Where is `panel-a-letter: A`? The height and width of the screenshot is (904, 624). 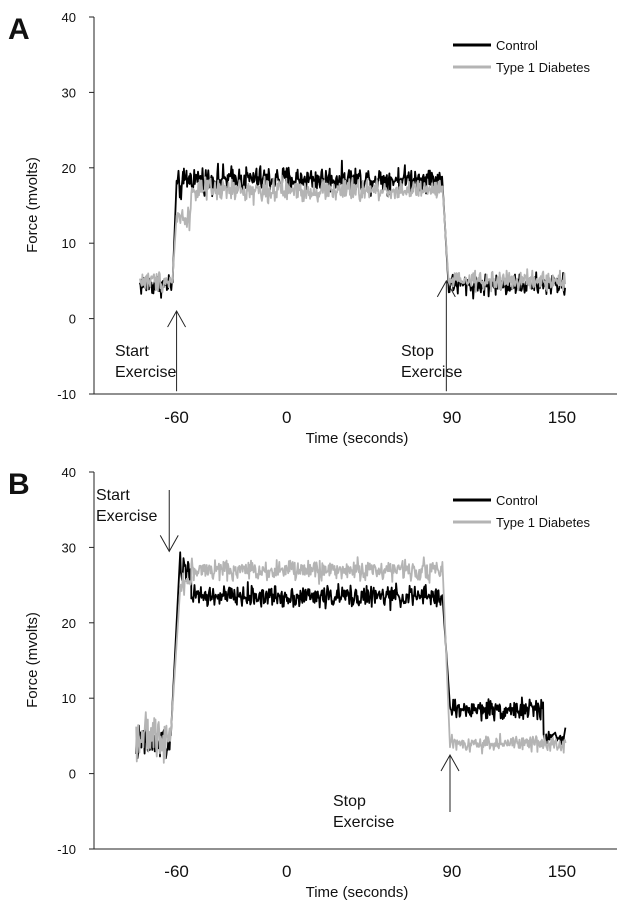 panel-a-letter: A is located at coordinates (19, 29).